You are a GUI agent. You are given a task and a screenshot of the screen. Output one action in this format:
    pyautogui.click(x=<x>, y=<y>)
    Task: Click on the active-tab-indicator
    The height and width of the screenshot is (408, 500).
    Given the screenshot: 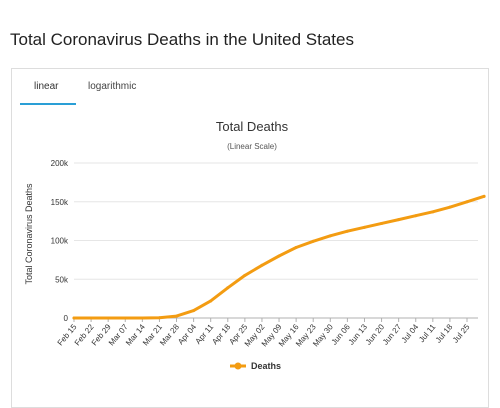 What is the action you would take?
    pyautogui.click(x=48, y=104)
    